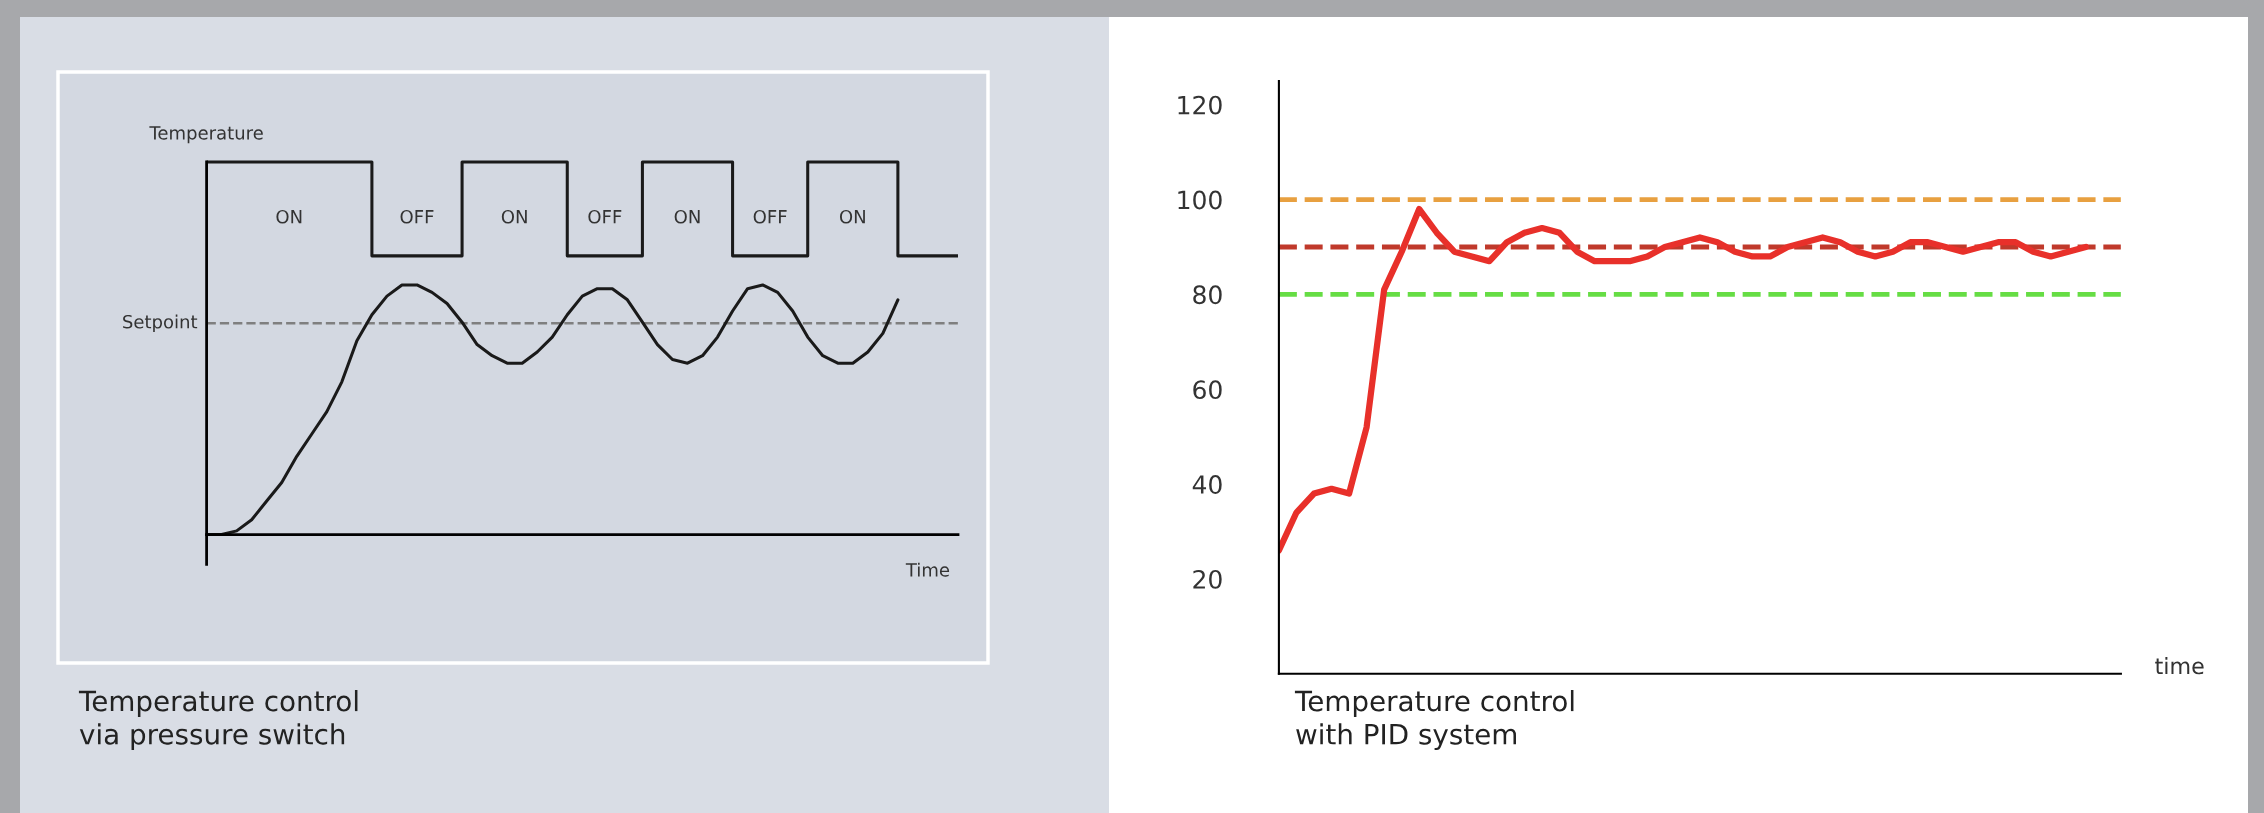 The width and height of the screenshot is (2264, 813). Describe the element at coordinates (206, 135) in the screenshot. I see `y-axis-title: Temperature` at that location.